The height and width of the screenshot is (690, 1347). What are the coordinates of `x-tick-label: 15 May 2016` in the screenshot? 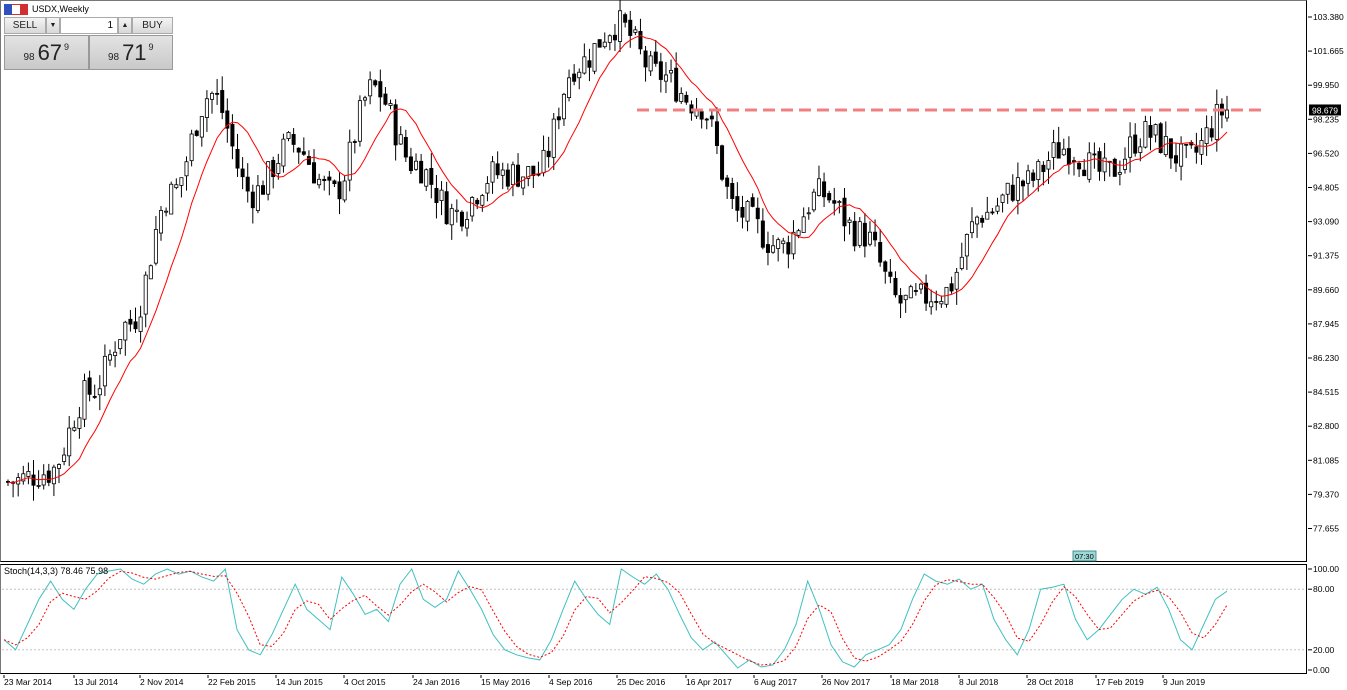 It's located at (505, 682).